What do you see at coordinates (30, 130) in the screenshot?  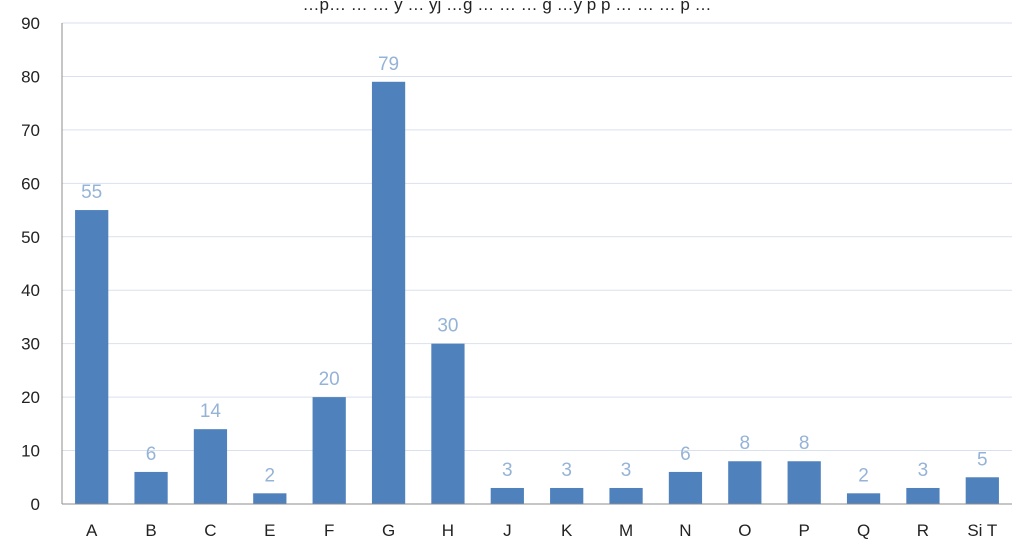 I see `y-tick-label: 70` at bounding box center [30, 130].